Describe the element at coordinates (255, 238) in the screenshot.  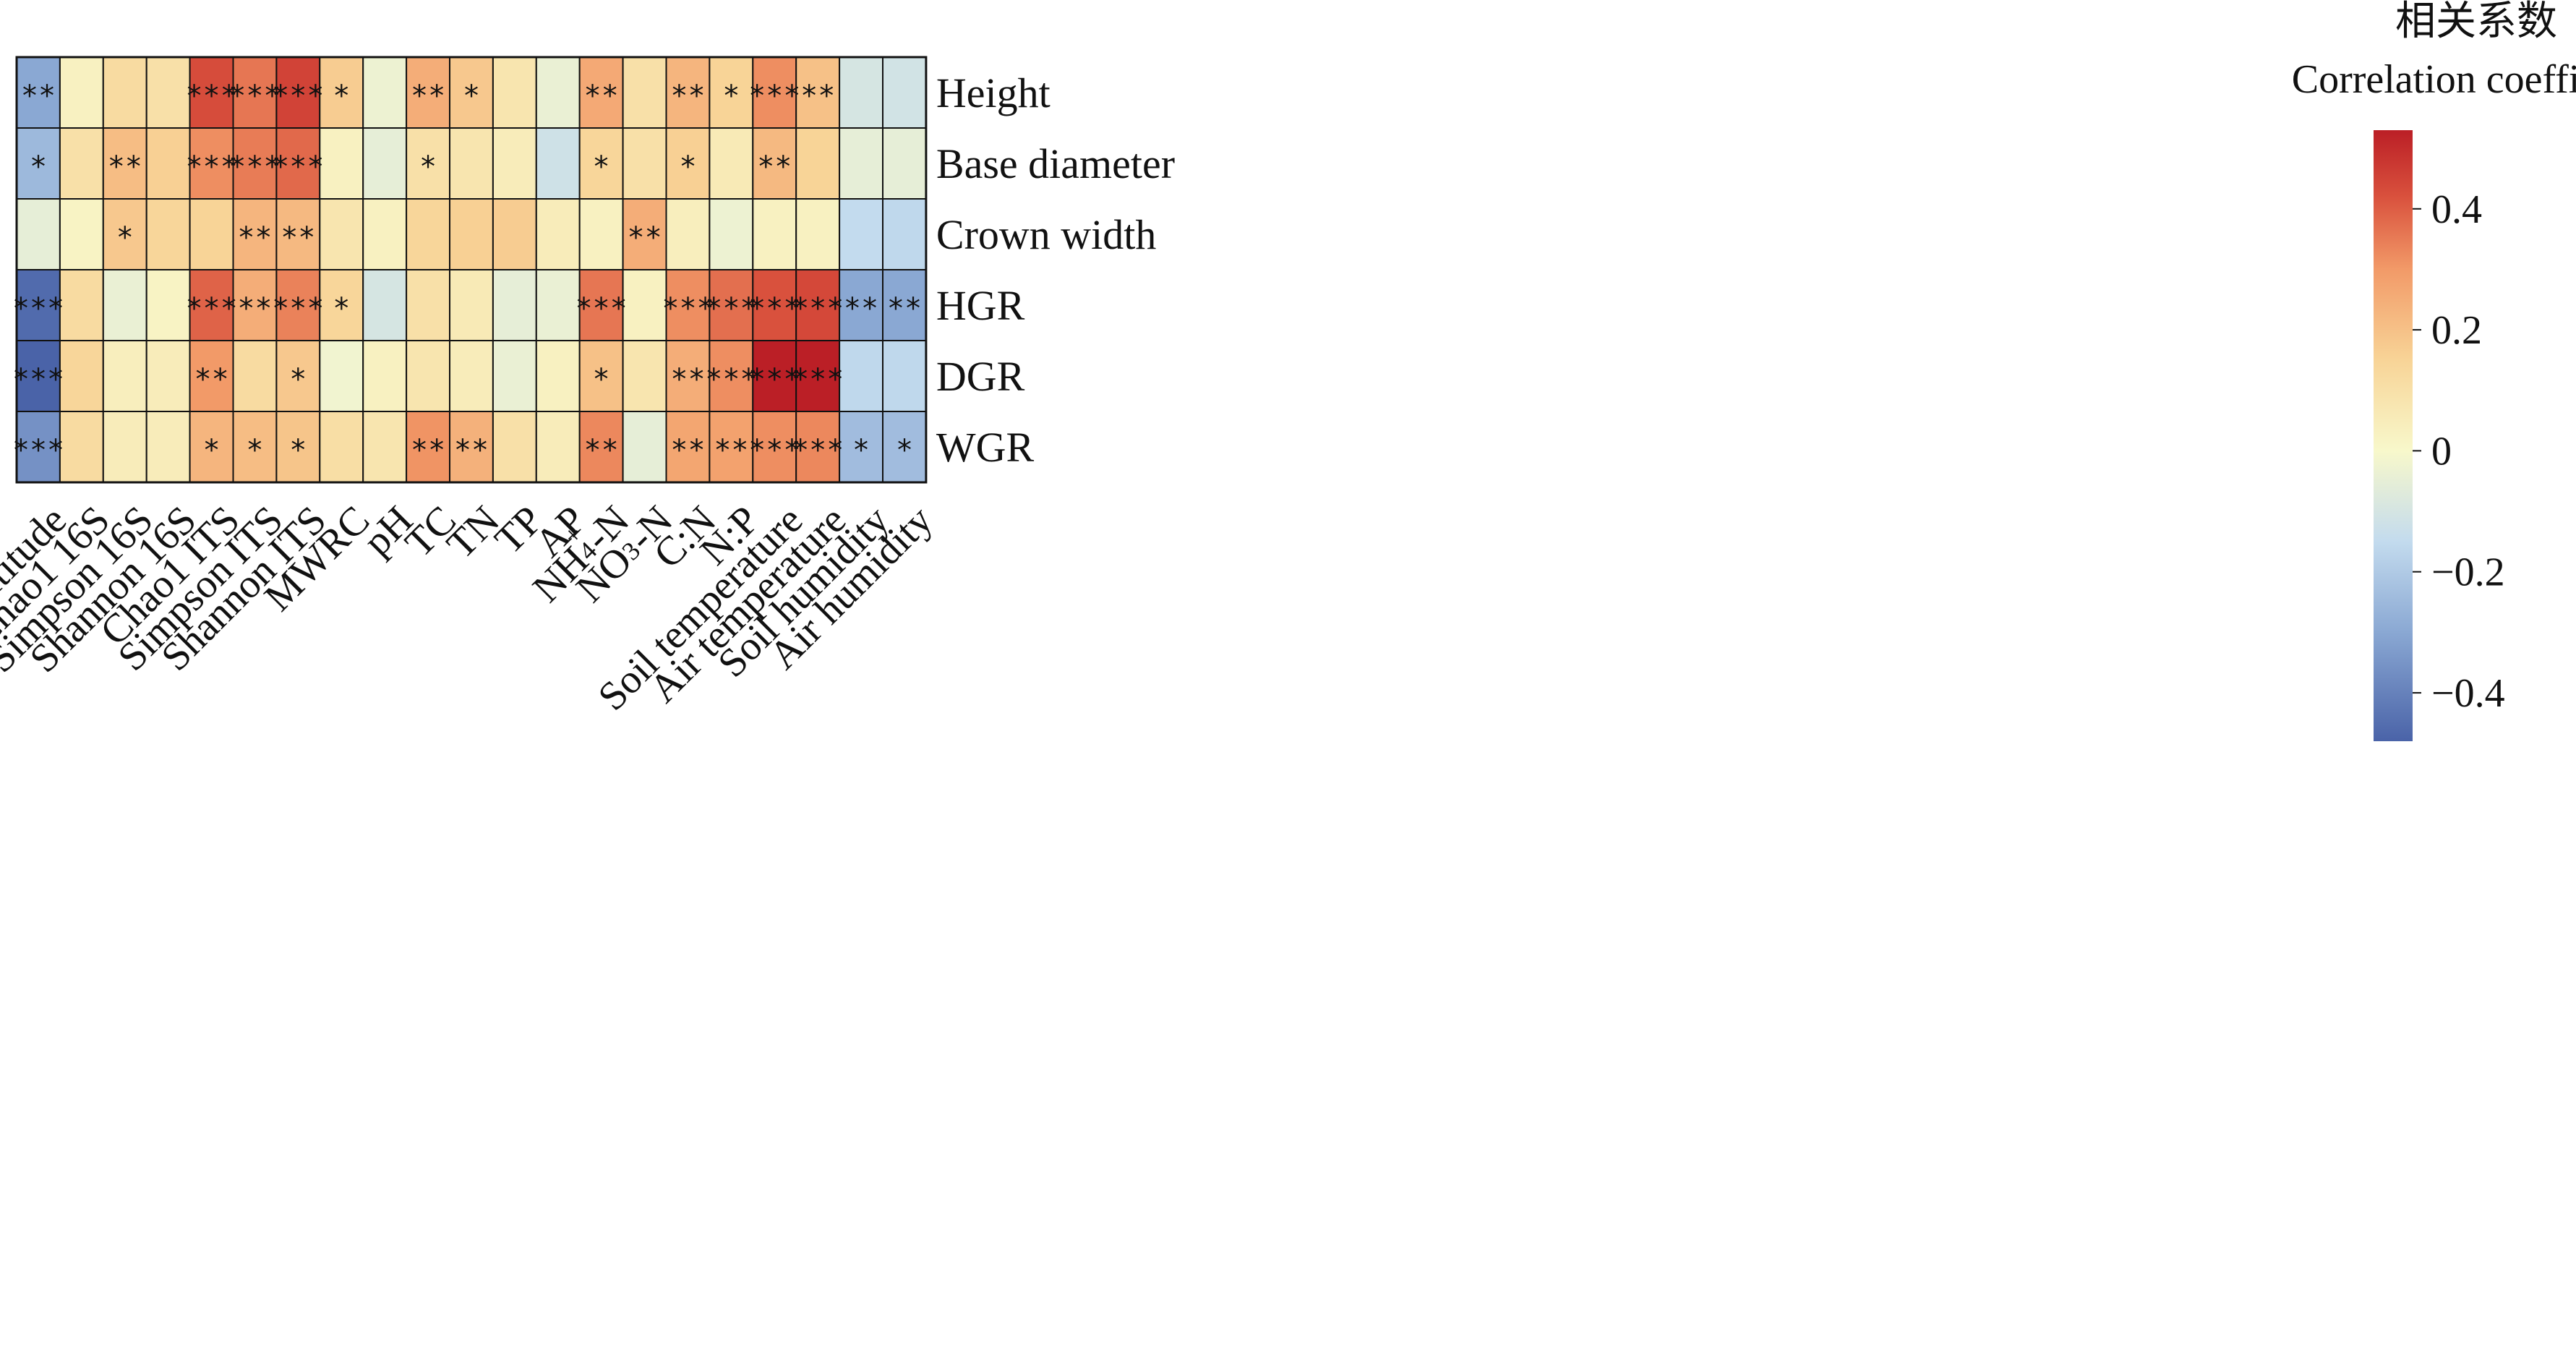
I see `significance-crown-width-simpson-its: **` at that location.